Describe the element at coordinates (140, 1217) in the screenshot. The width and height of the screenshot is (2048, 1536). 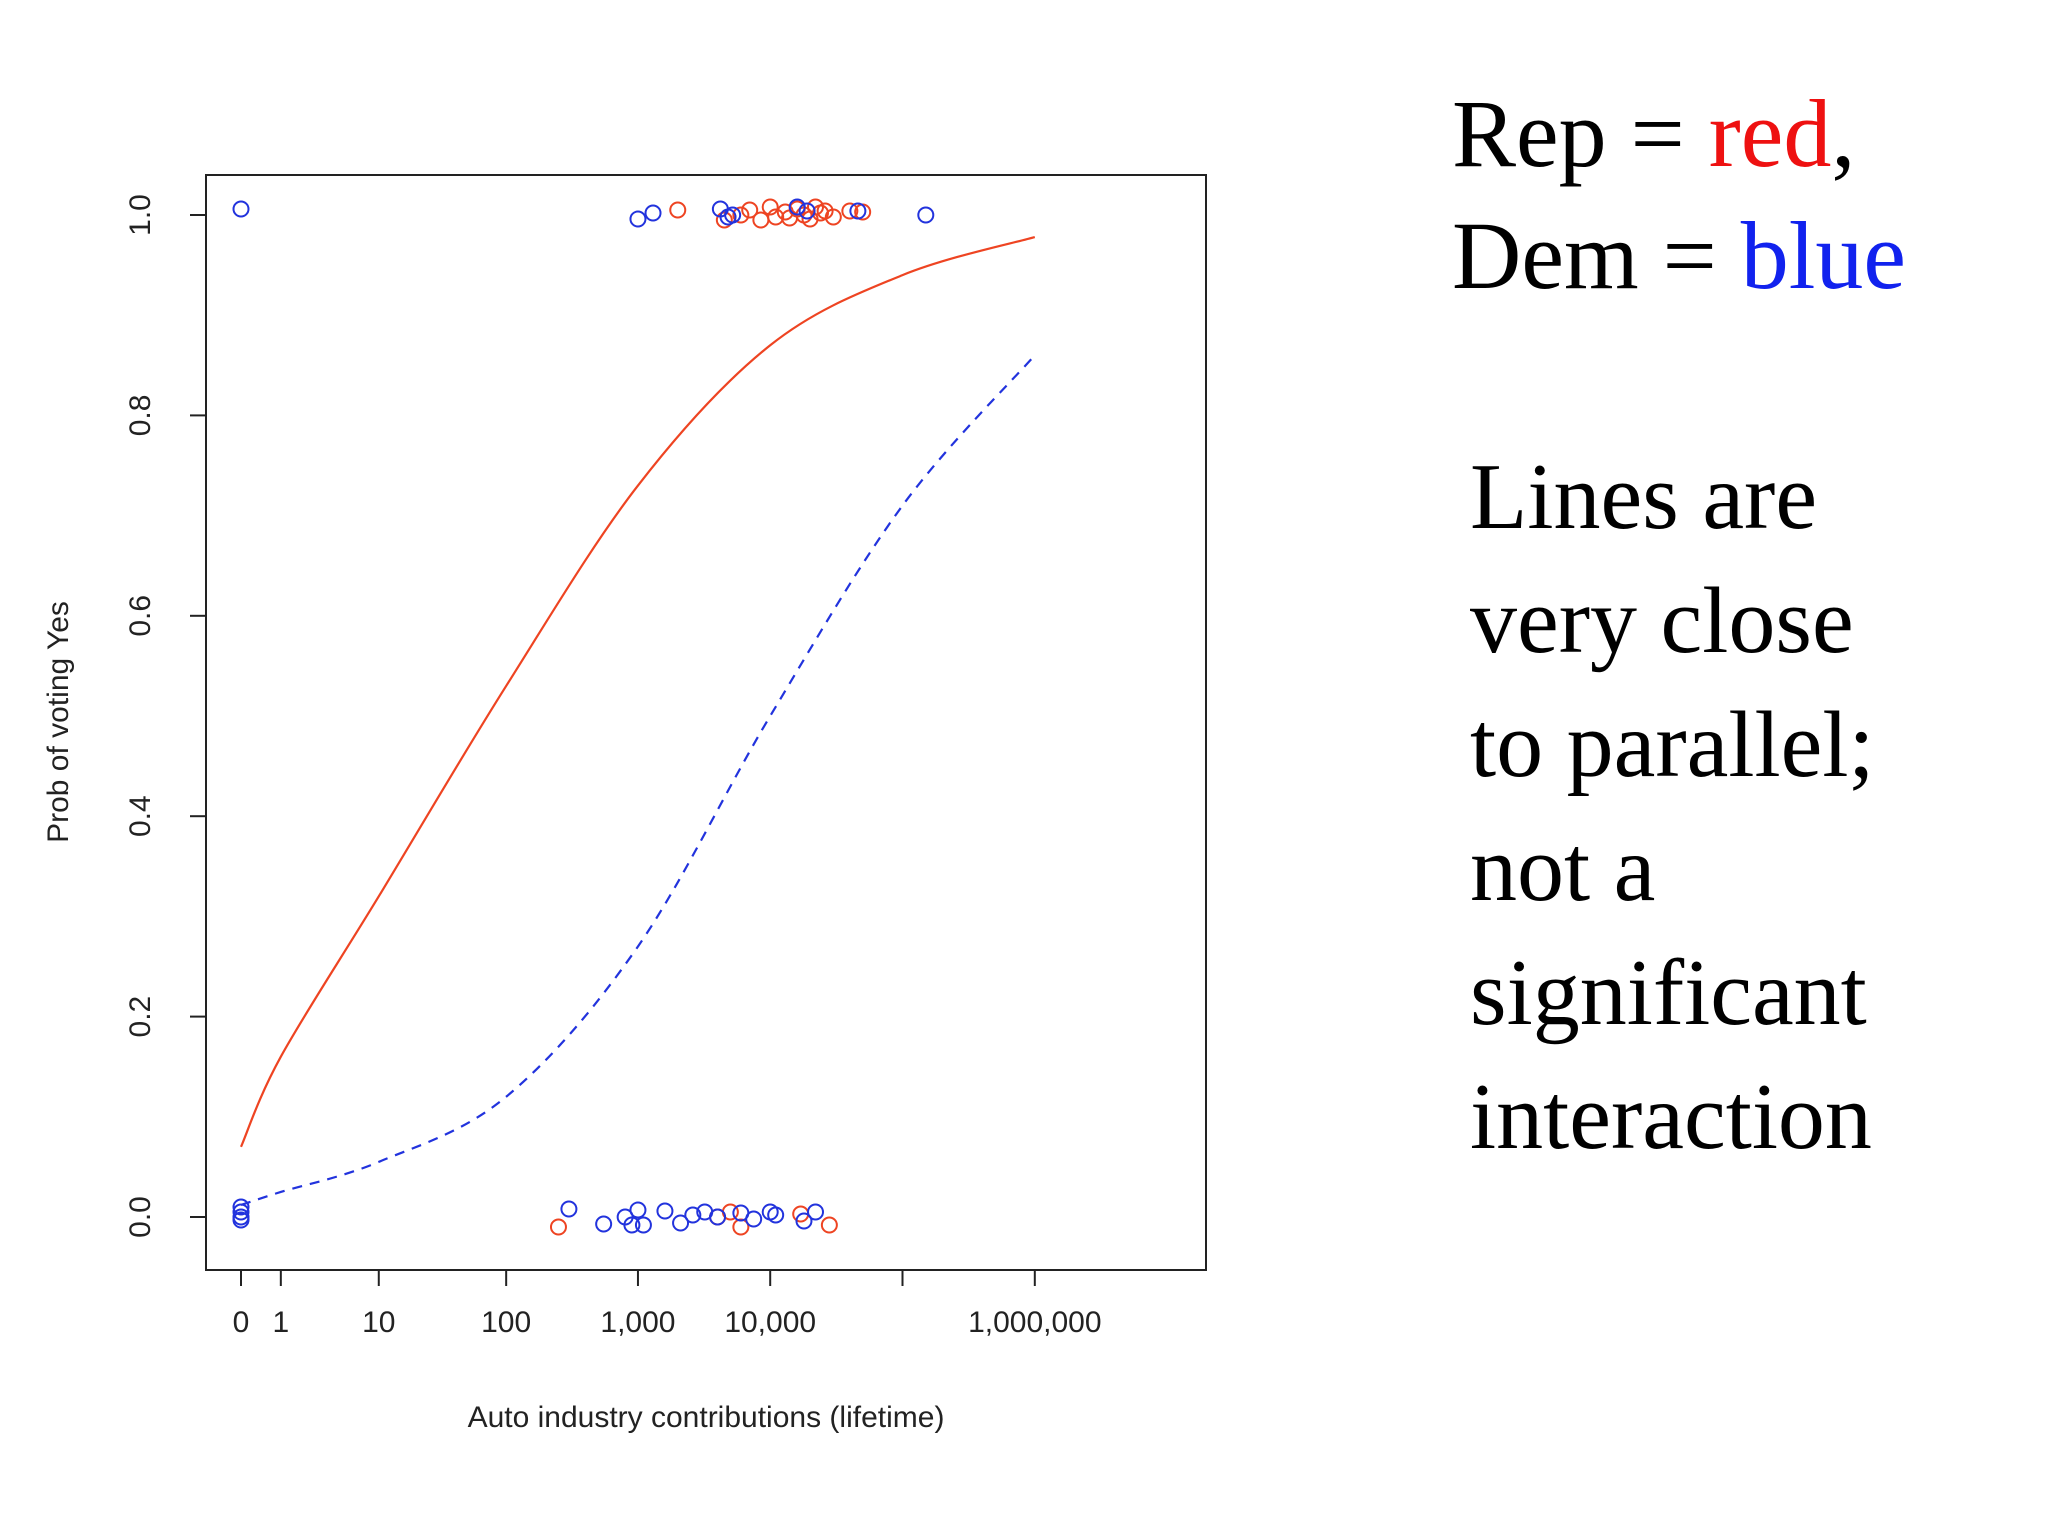
I see `y-tick-label: 0.0` at that location.